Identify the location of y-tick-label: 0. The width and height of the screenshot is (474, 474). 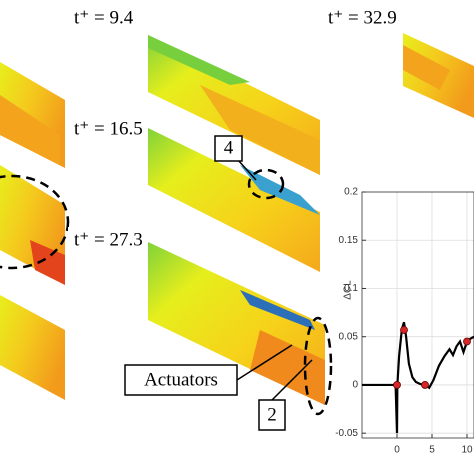
(355, 385).